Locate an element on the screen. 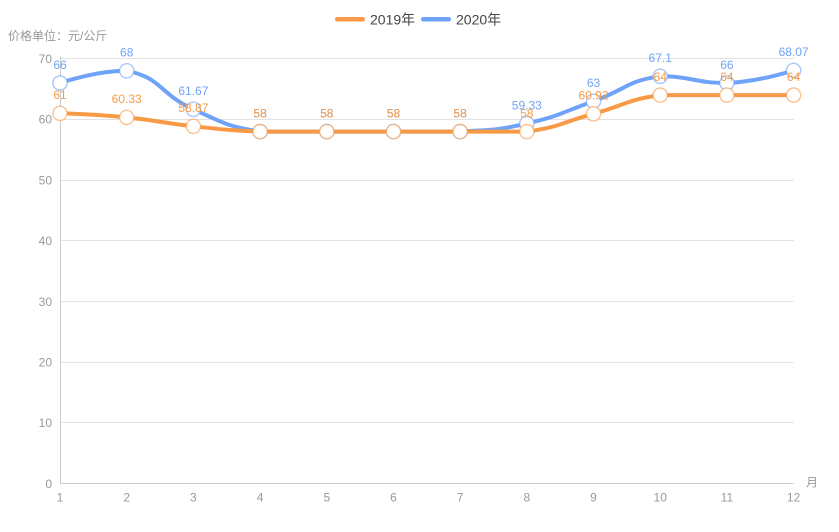 The image size is (839, 532). svg-text: 68 is located at coordinates (127, 53).